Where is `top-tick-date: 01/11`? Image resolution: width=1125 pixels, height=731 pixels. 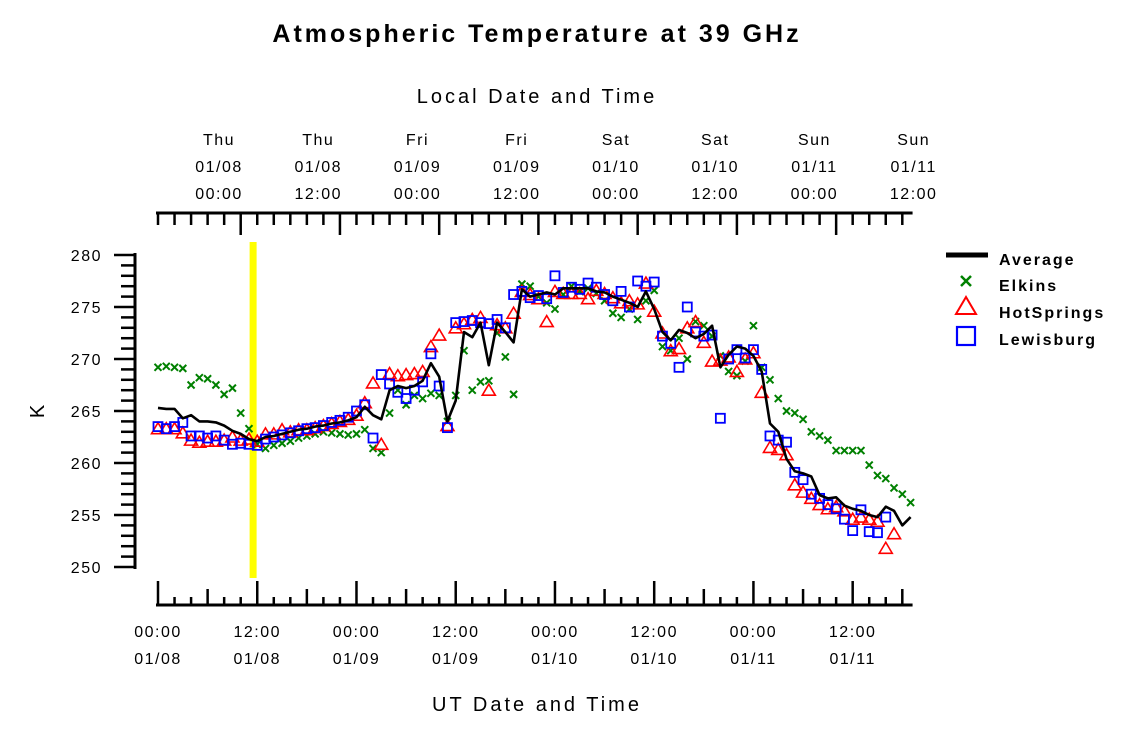 top-tick-date: 01/11 is located at coordinates (914, 167).